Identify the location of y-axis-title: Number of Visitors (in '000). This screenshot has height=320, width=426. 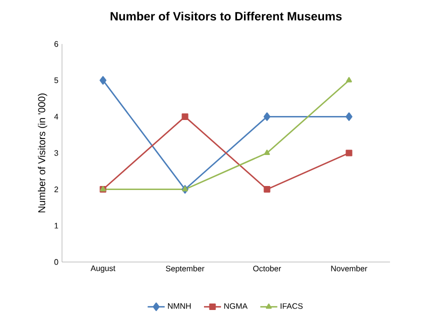
(43, 153).